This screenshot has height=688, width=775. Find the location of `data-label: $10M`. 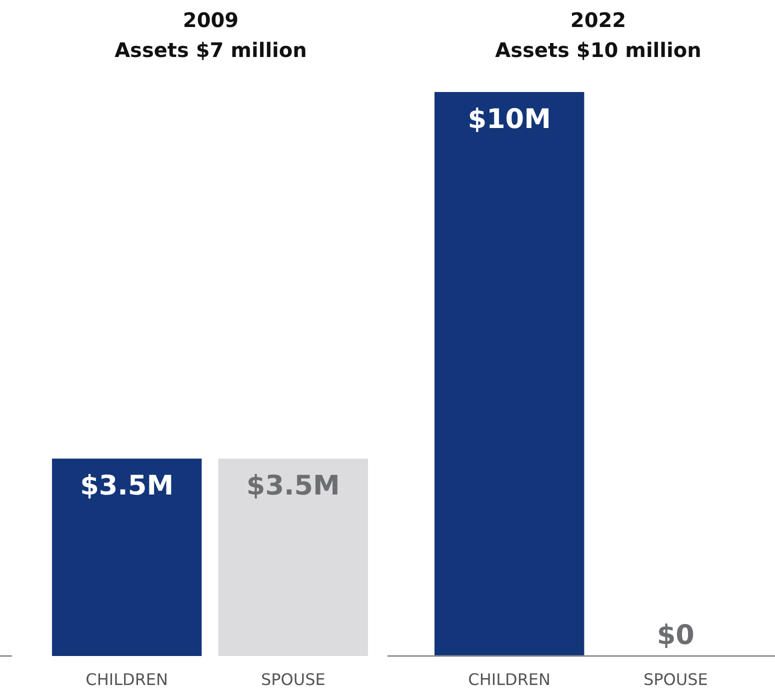

data-label: $10M is located at coordinates (509, 119).